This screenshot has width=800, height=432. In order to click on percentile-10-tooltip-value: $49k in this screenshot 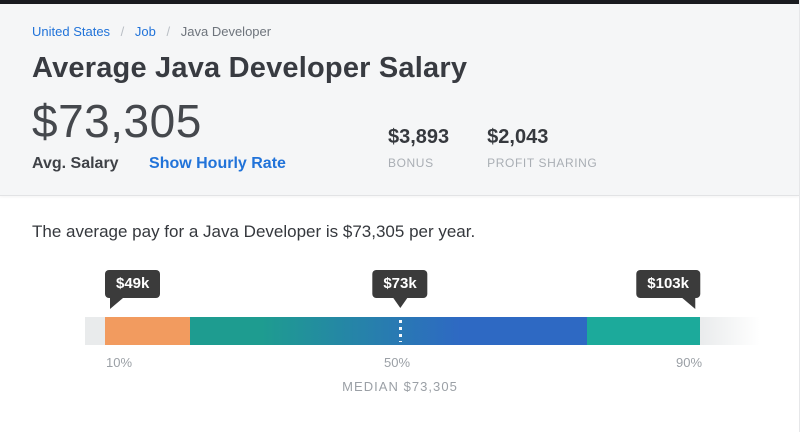, I will do `click(133, 283)`.